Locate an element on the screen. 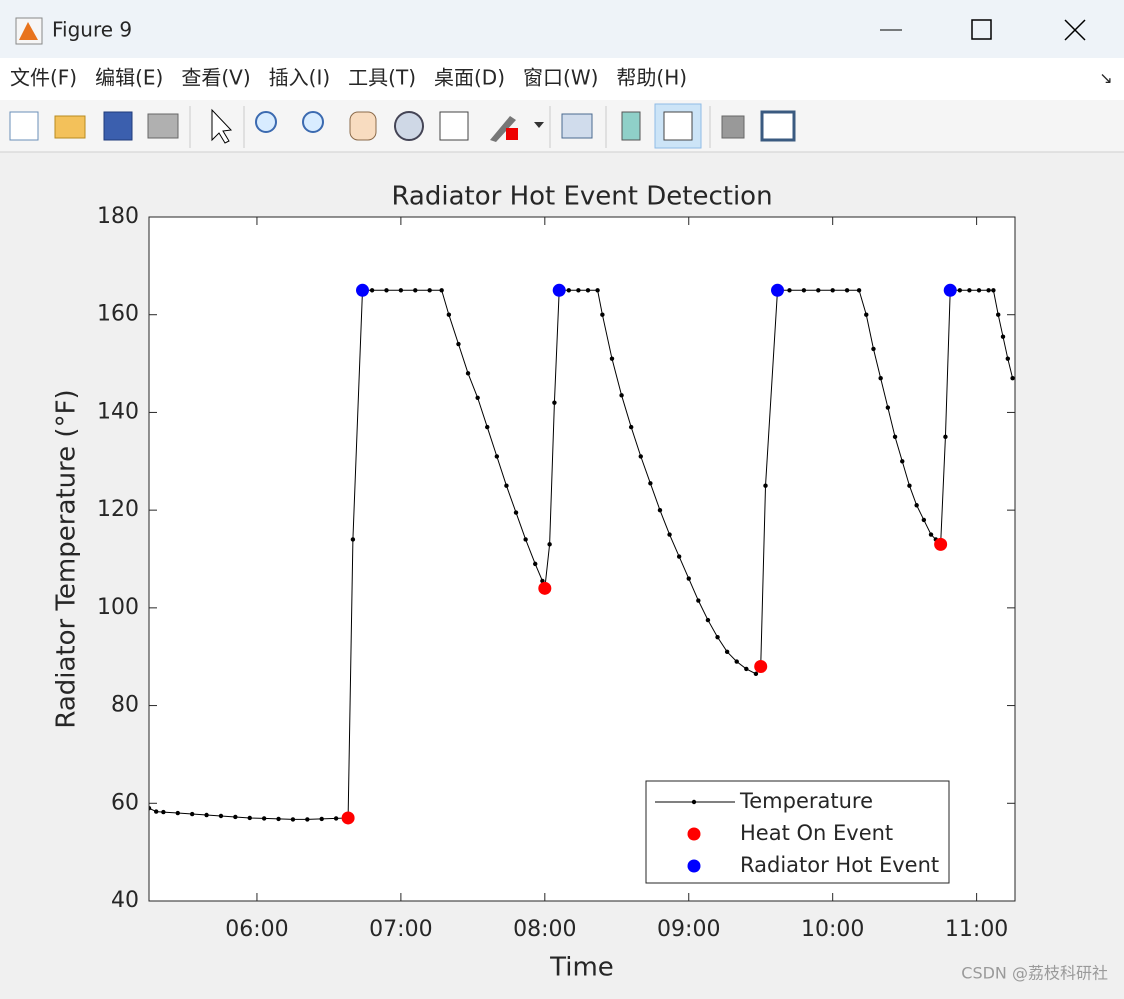 Image resolution: width=1124 pixels, height=999 pixels. tool-open is located at coordinates (70, 127).